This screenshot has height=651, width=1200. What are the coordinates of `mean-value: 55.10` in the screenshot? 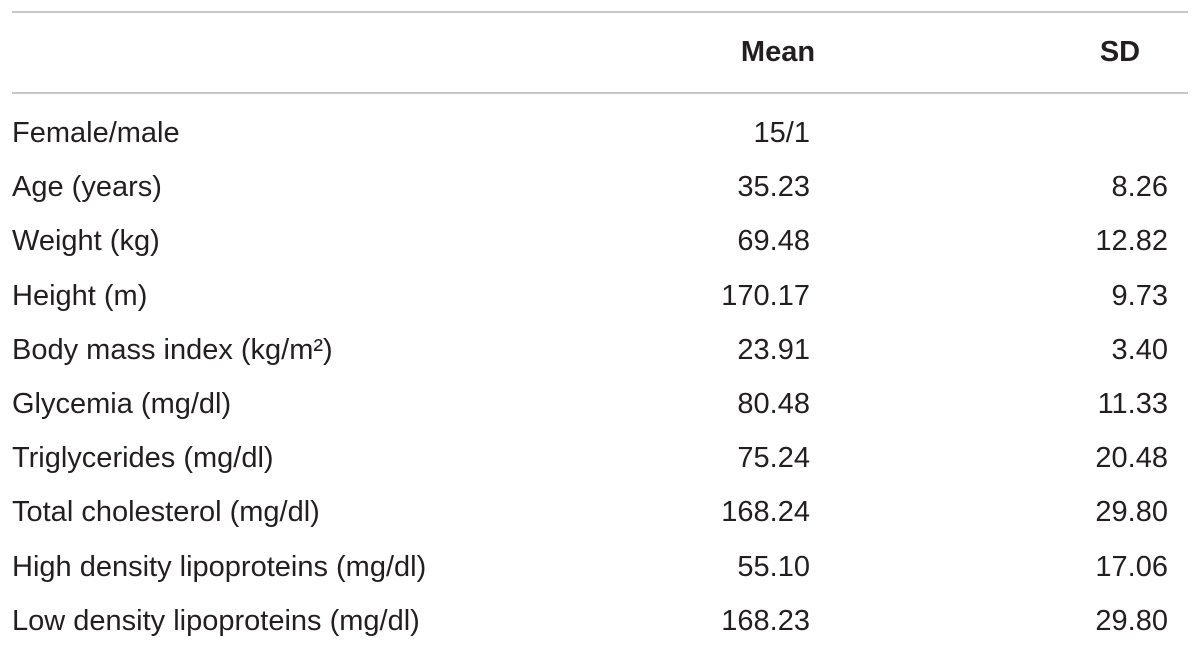 It's located at (773, 566).